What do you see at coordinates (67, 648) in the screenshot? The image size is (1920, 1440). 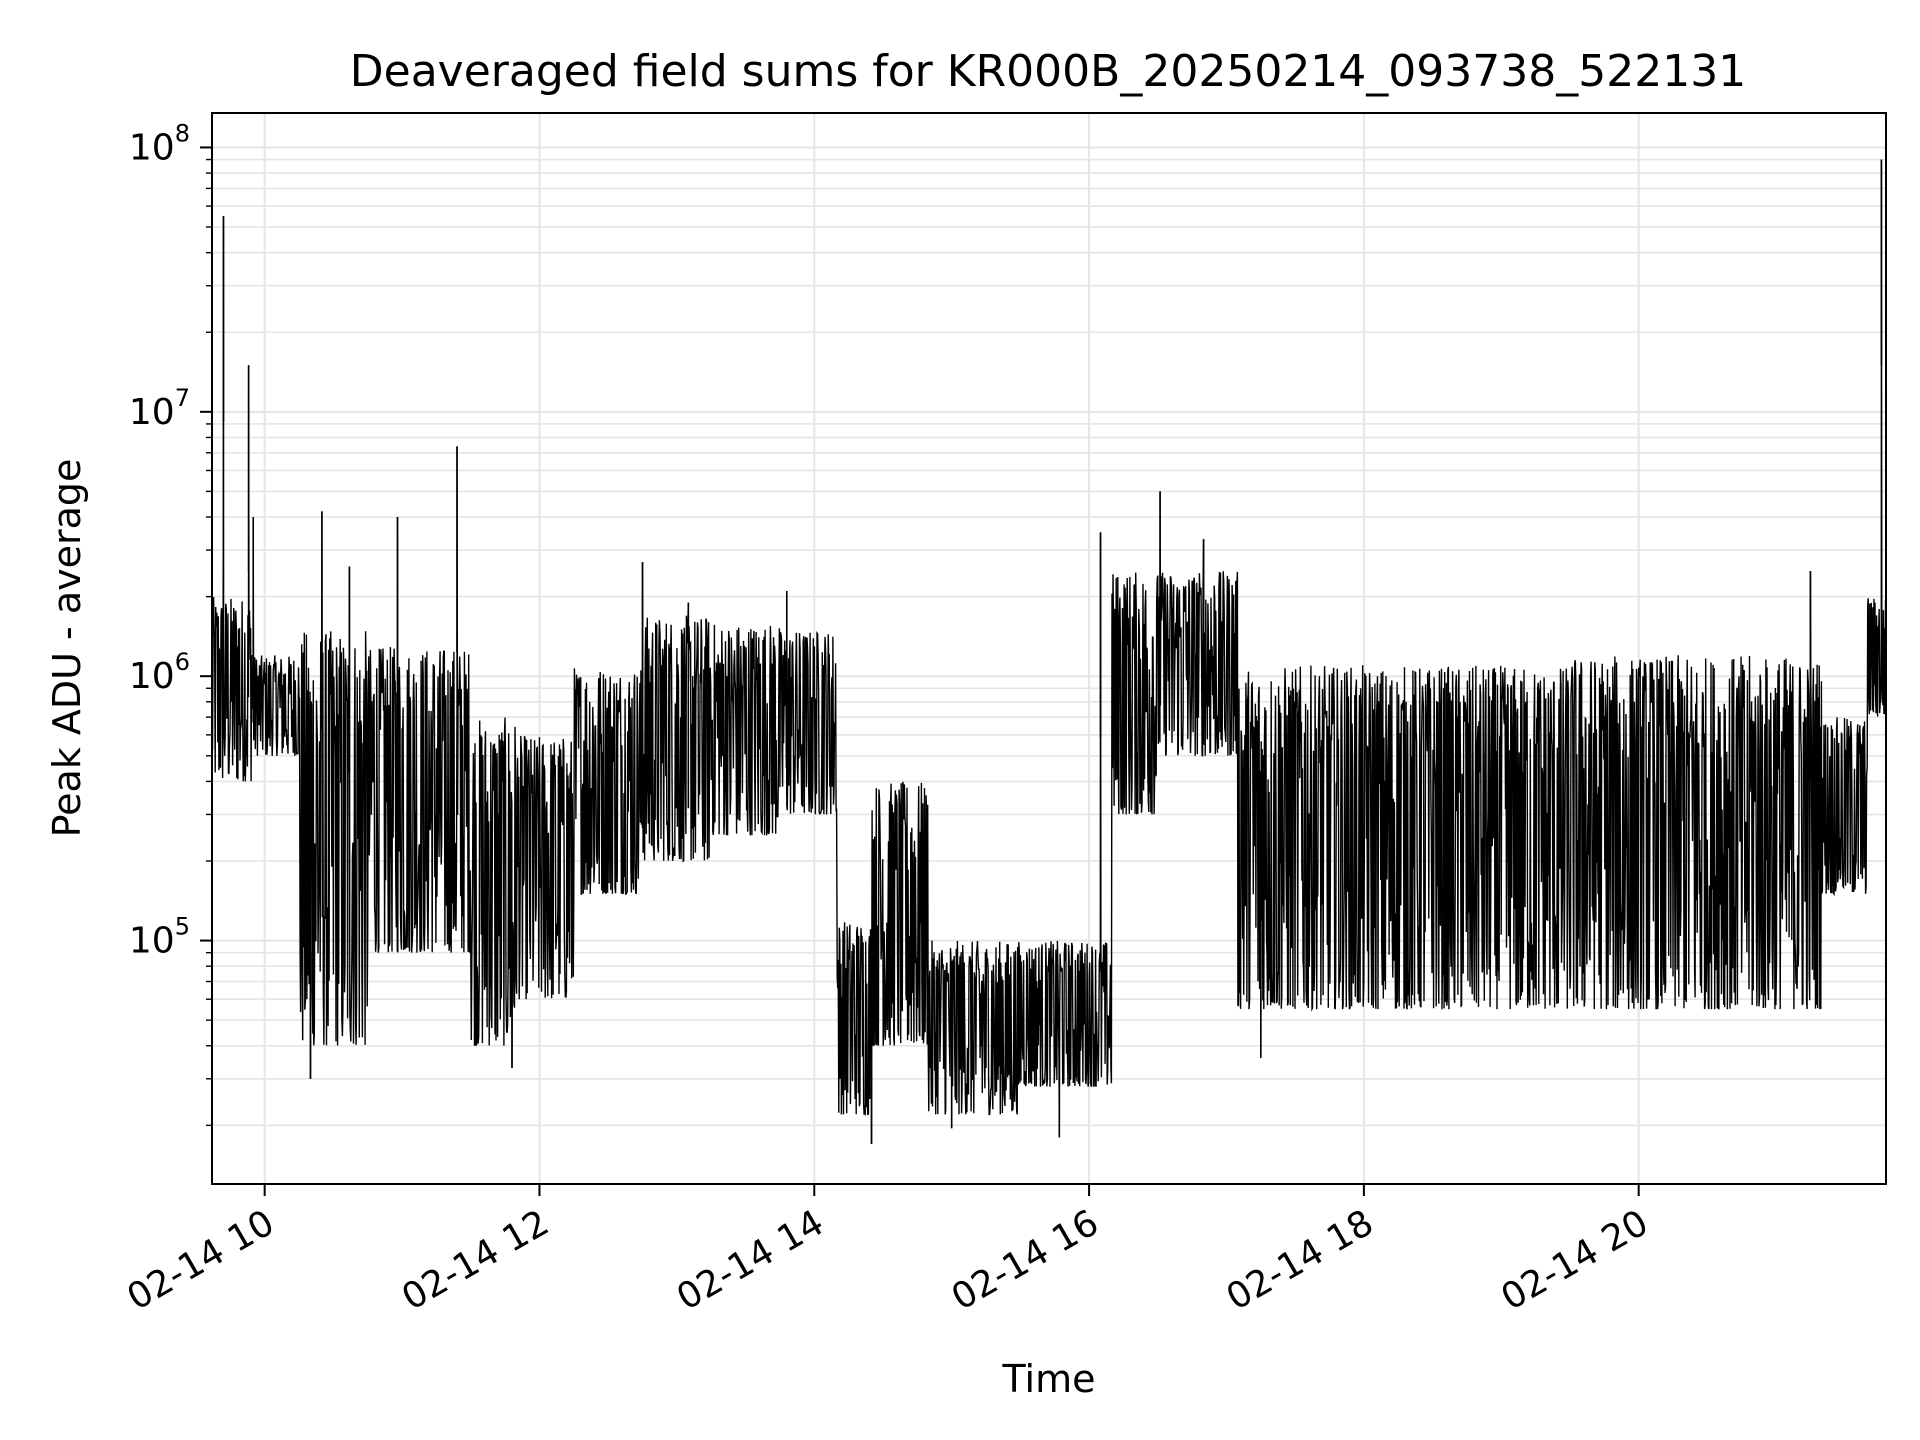 I see `y-axis-label: Peak ADU - average` at bounding box center [67, 648].